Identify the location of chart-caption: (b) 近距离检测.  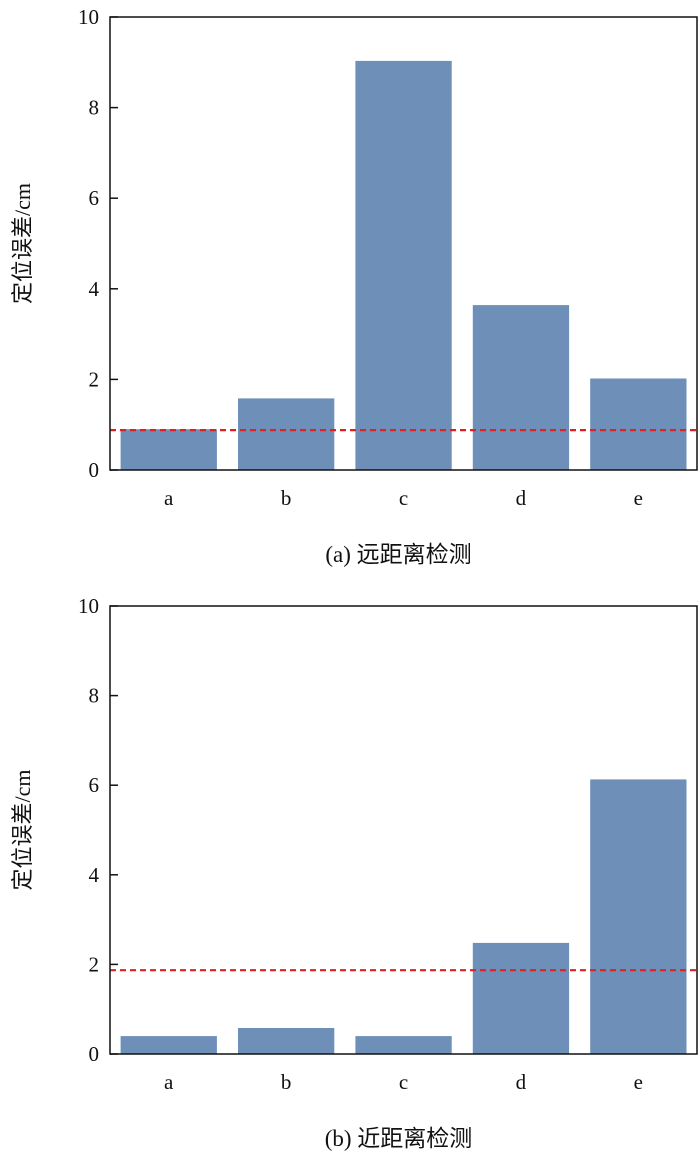
(399, 1138).